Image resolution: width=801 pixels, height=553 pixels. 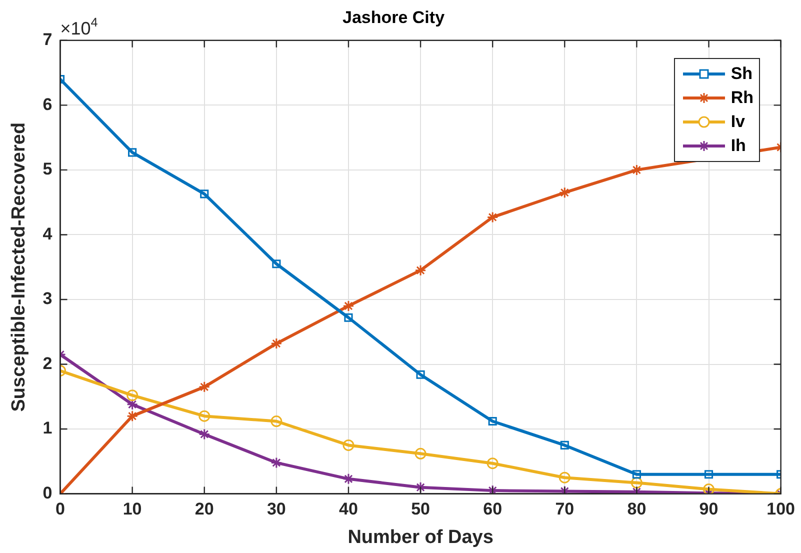 What do you see at coordinates (204, 509) in the screenshot?
I see `x-tick-label: 20` at bounding box center [204, 509].